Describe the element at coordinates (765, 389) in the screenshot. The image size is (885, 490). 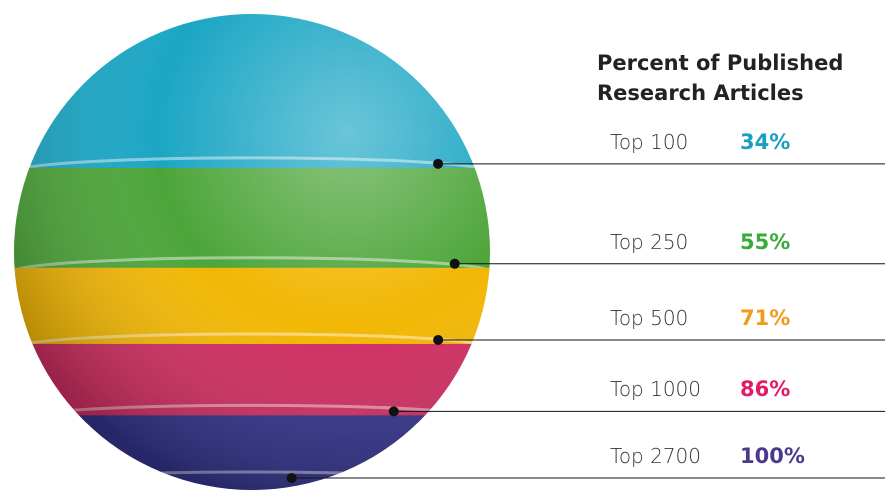
I see `value-label: 86%` at that location.